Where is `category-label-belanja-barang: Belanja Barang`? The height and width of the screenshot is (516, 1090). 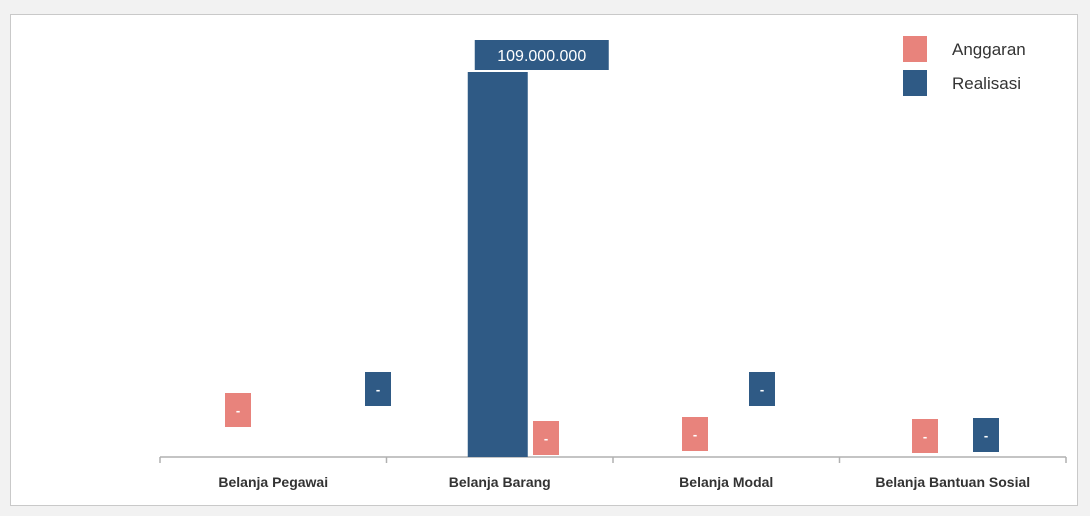 category-label-belanja-barang: Belanja Barang is located at coordinates (500, 482).